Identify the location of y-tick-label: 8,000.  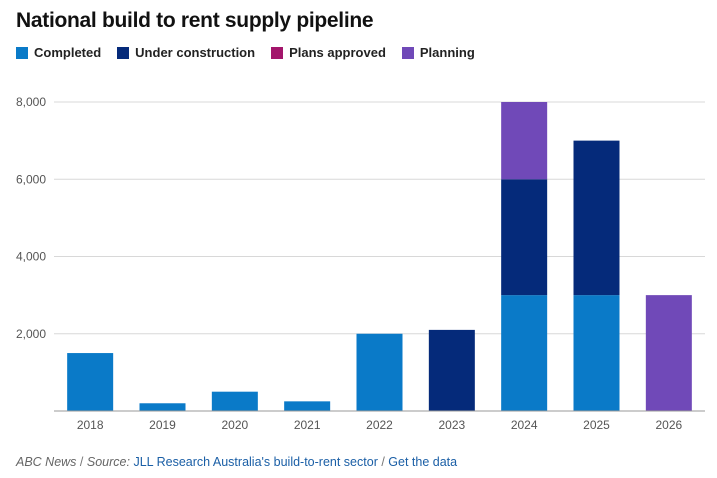
(31, 102).